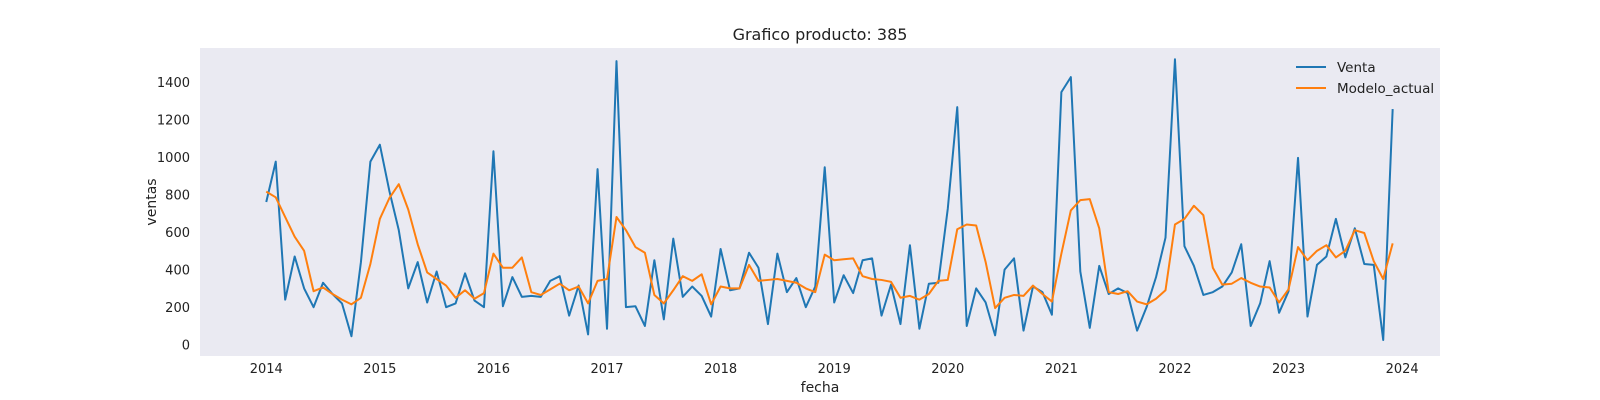 Image resolution: width=1600 pixels, height=400 pixels. What do you see at coordinates (379, 369) in the screenshot?
I see `x-tick-label: 2015` at bounding box center [379, 369].